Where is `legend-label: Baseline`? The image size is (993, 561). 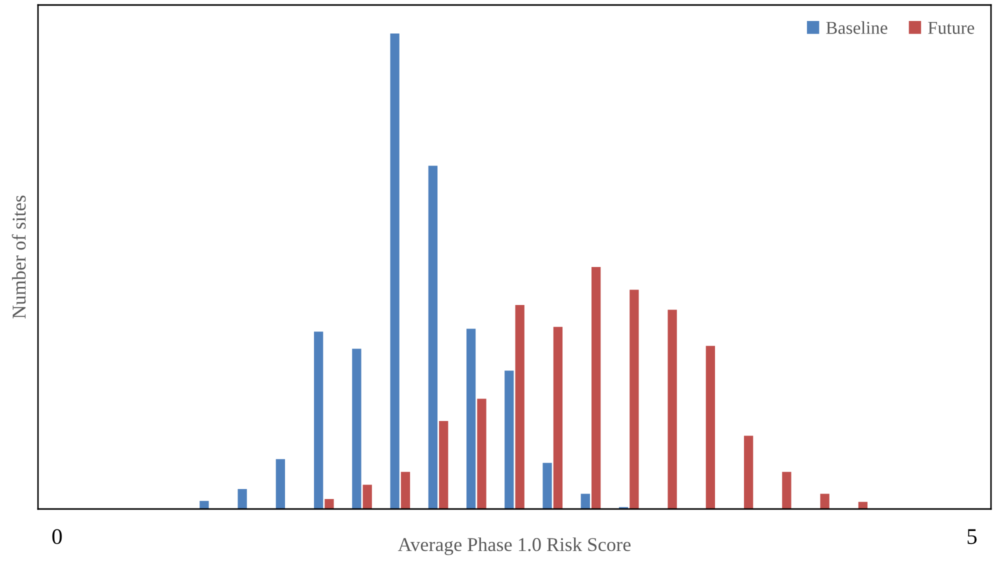
legend-label: Baseline is located at coordinates (857, 27).